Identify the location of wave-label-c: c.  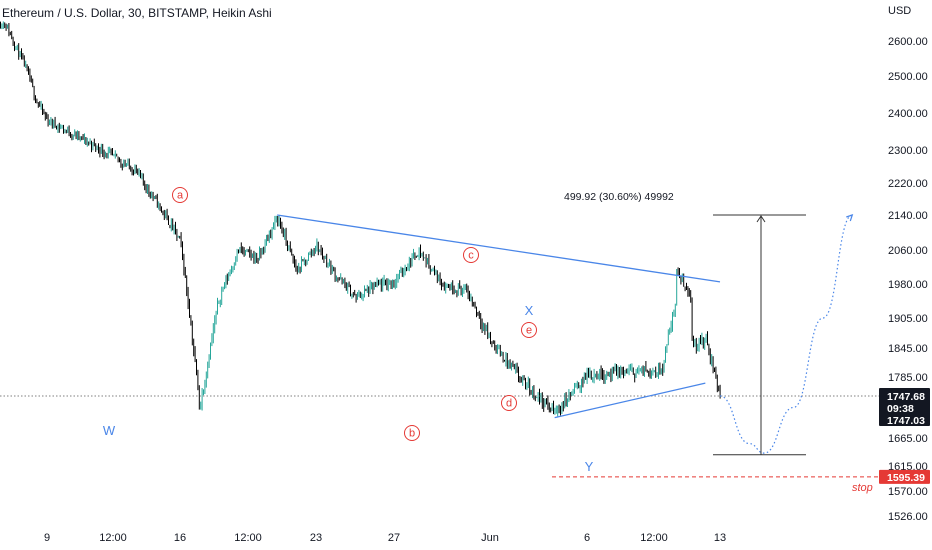
(471, 255).